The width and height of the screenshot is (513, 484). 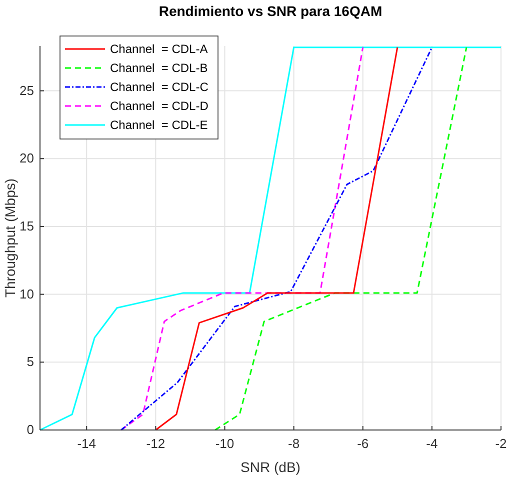 I want to click on legend-label: Channel = CDL-E, so click(x=159, y=125).